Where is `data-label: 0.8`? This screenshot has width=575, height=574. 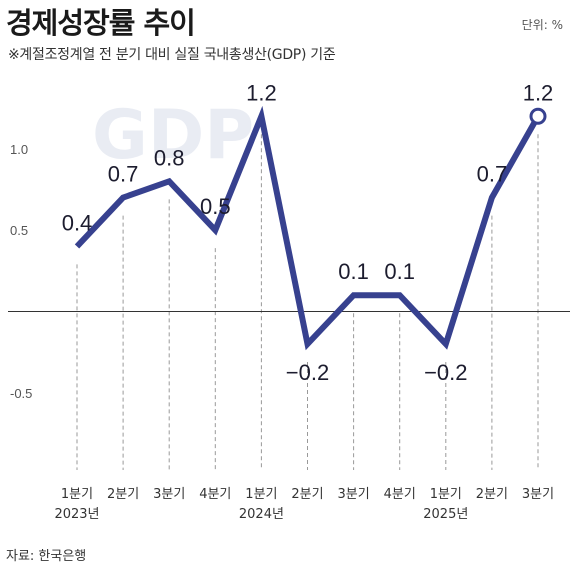
data-label: 0.8 is located at coordinates (169, 157).